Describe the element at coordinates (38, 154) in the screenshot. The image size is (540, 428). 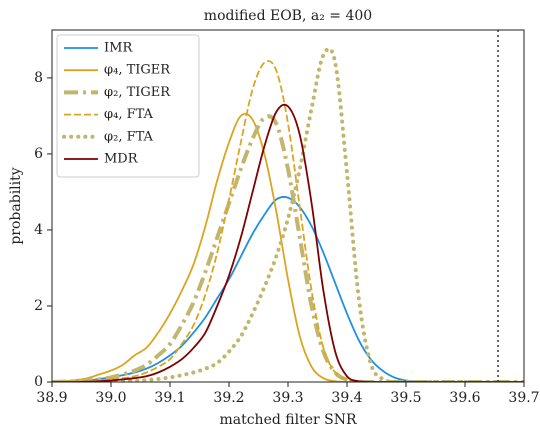
I see `y-tick-label: 6` at that location.